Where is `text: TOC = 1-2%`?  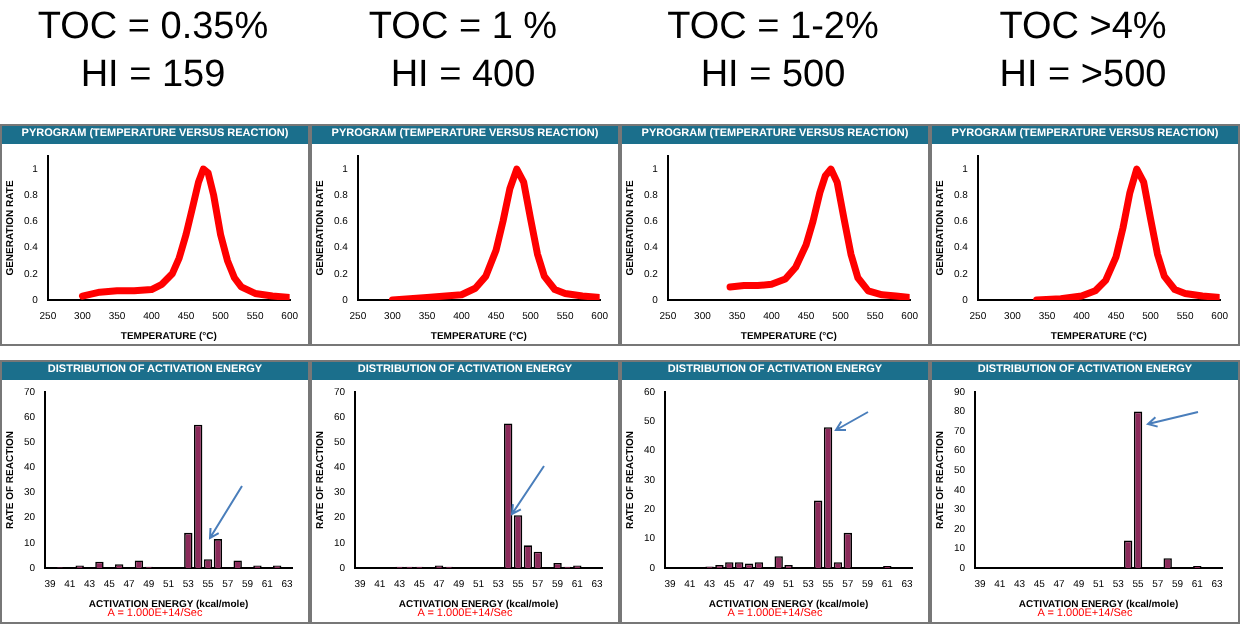
text: TOC = 1-2% is located at coordinates (773, 28).